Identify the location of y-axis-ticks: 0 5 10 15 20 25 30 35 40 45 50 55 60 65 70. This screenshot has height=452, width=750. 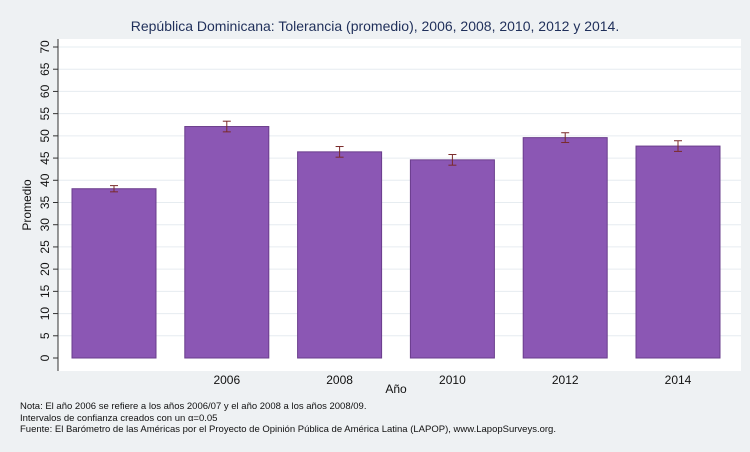
(48, 200).